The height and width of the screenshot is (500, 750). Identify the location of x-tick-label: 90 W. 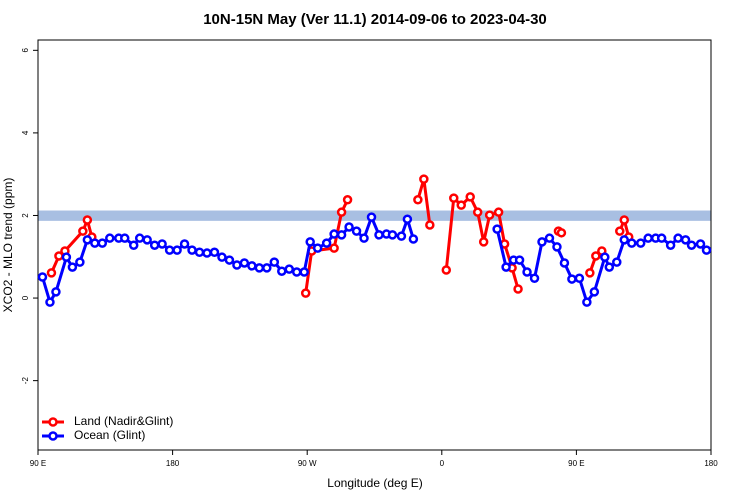
(307, 463).